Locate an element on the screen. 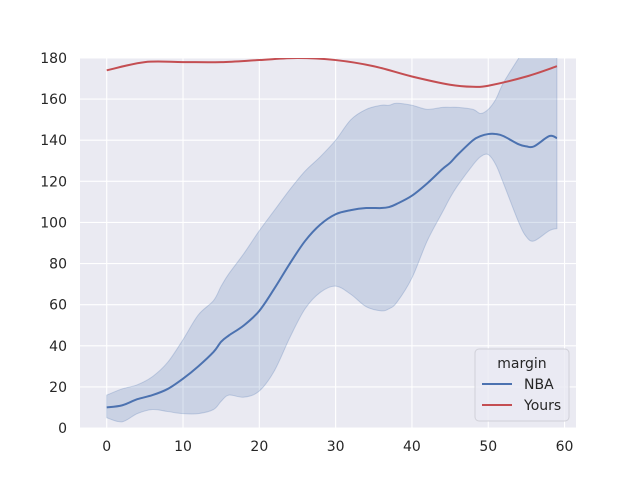 Image resolution: width=640 pixels, height=480 pixels. y-tick-label: 40 is located at coordinates (58, 347).